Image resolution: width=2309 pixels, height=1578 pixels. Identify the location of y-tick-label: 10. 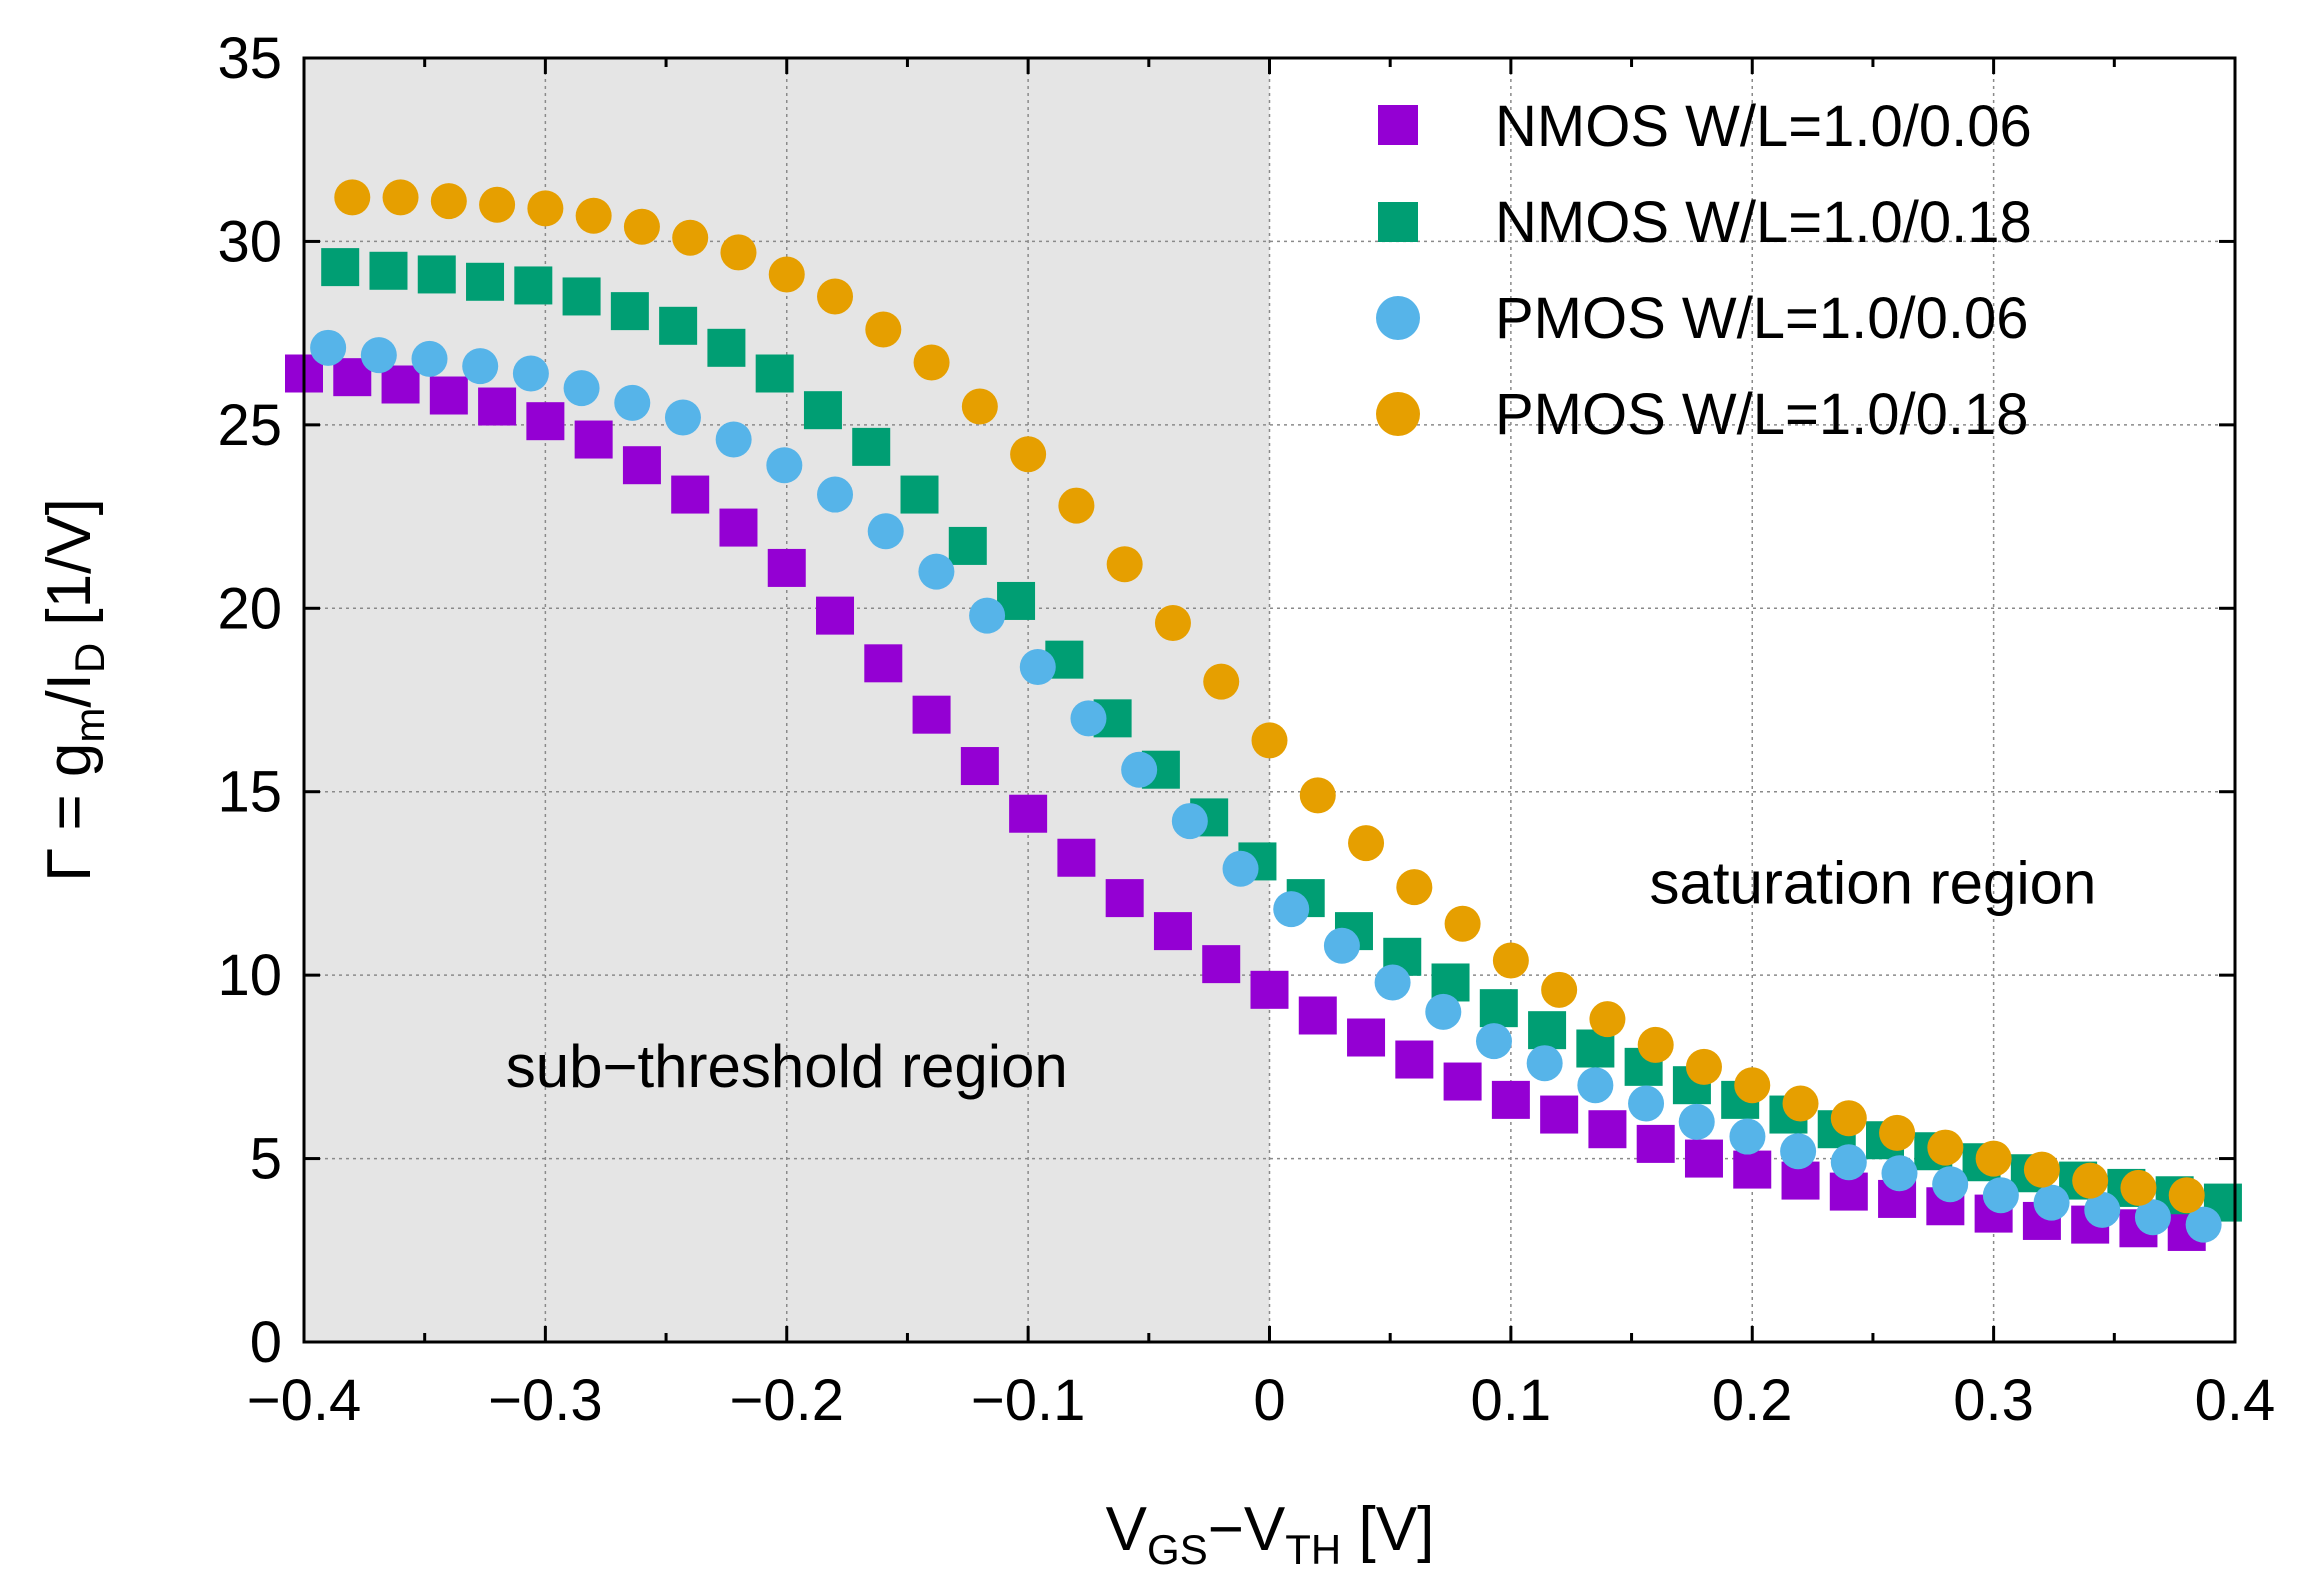
(249, 975).